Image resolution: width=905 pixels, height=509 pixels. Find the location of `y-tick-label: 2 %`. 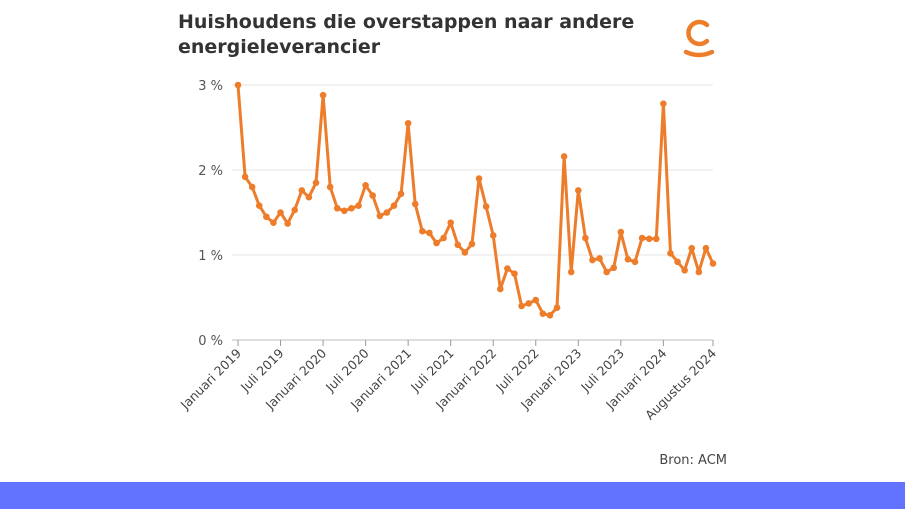

y-tick-label: 2 % is located at coordinates (210, 171).